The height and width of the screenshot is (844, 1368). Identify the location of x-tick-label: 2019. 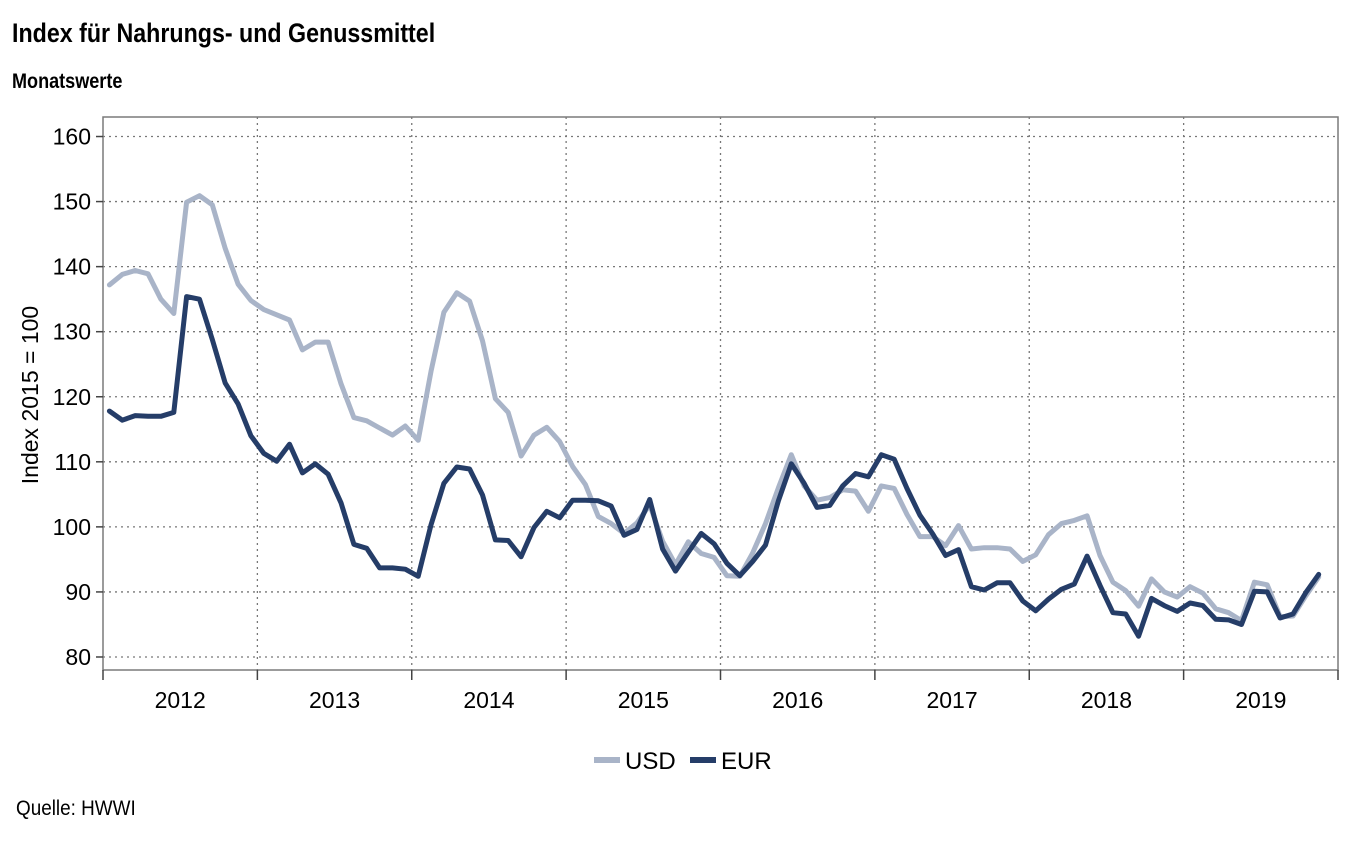
(1260, 700).